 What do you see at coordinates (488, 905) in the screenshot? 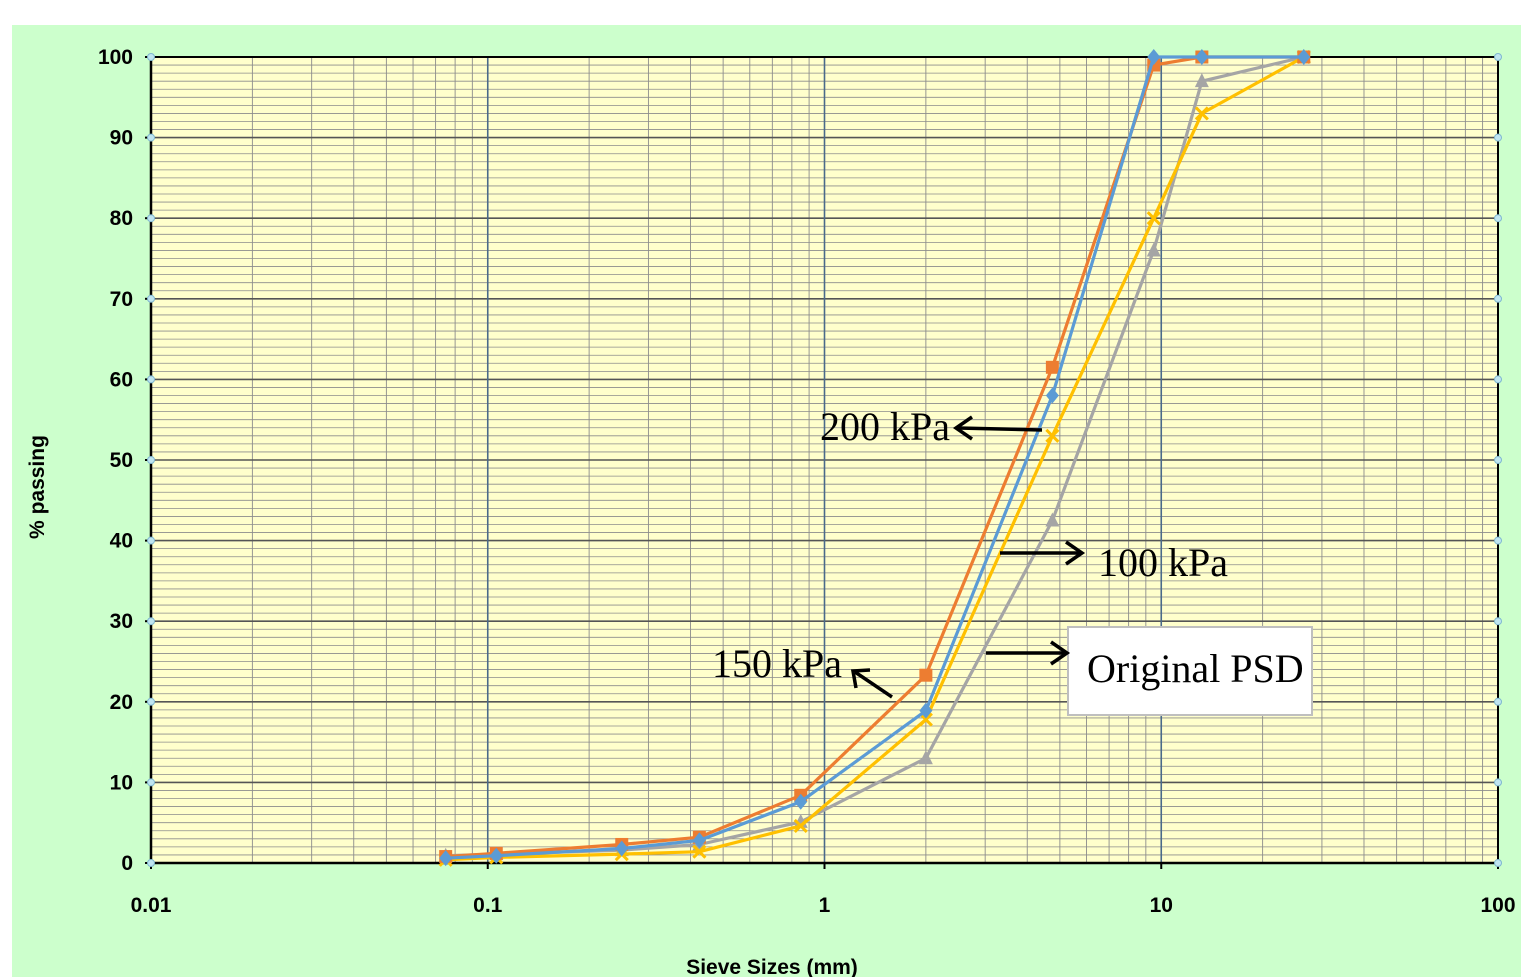
I see `x-tick-label: 0.1` at bounding box center [488, 905].